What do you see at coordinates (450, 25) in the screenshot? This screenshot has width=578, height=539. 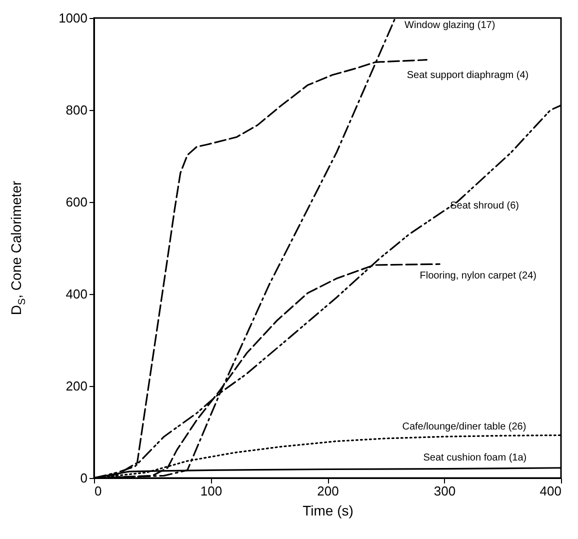 I see `series-label: Window glazing (17)` at bounding box center [450, 25].